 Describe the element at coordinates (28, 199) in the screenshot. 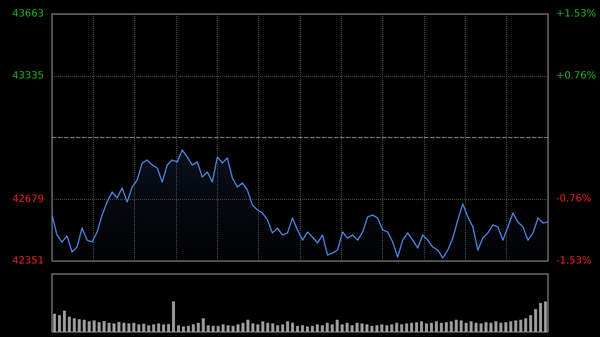

I see `y-tick-label: 42679` at that location.